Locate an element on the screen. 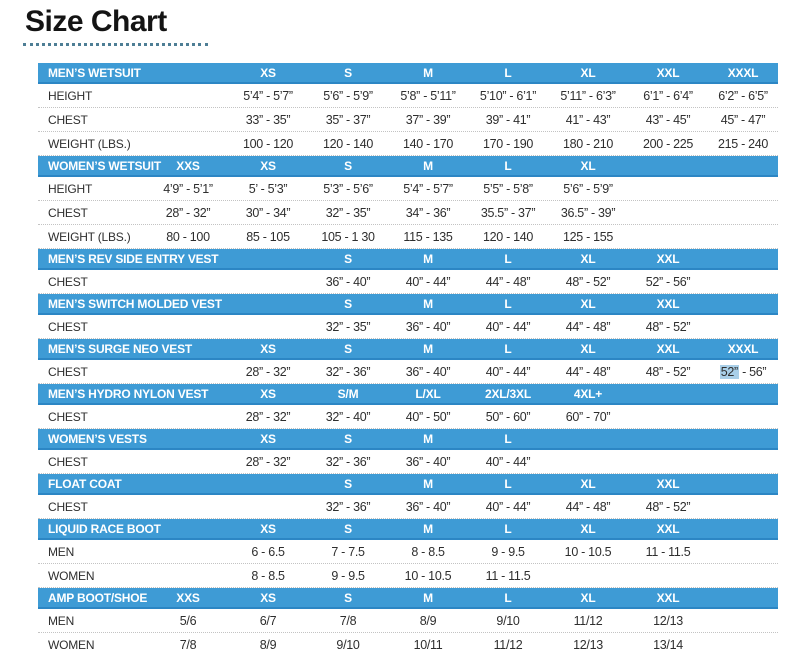  table-title: FLOAT COAT is located at coordinates (85, 483).